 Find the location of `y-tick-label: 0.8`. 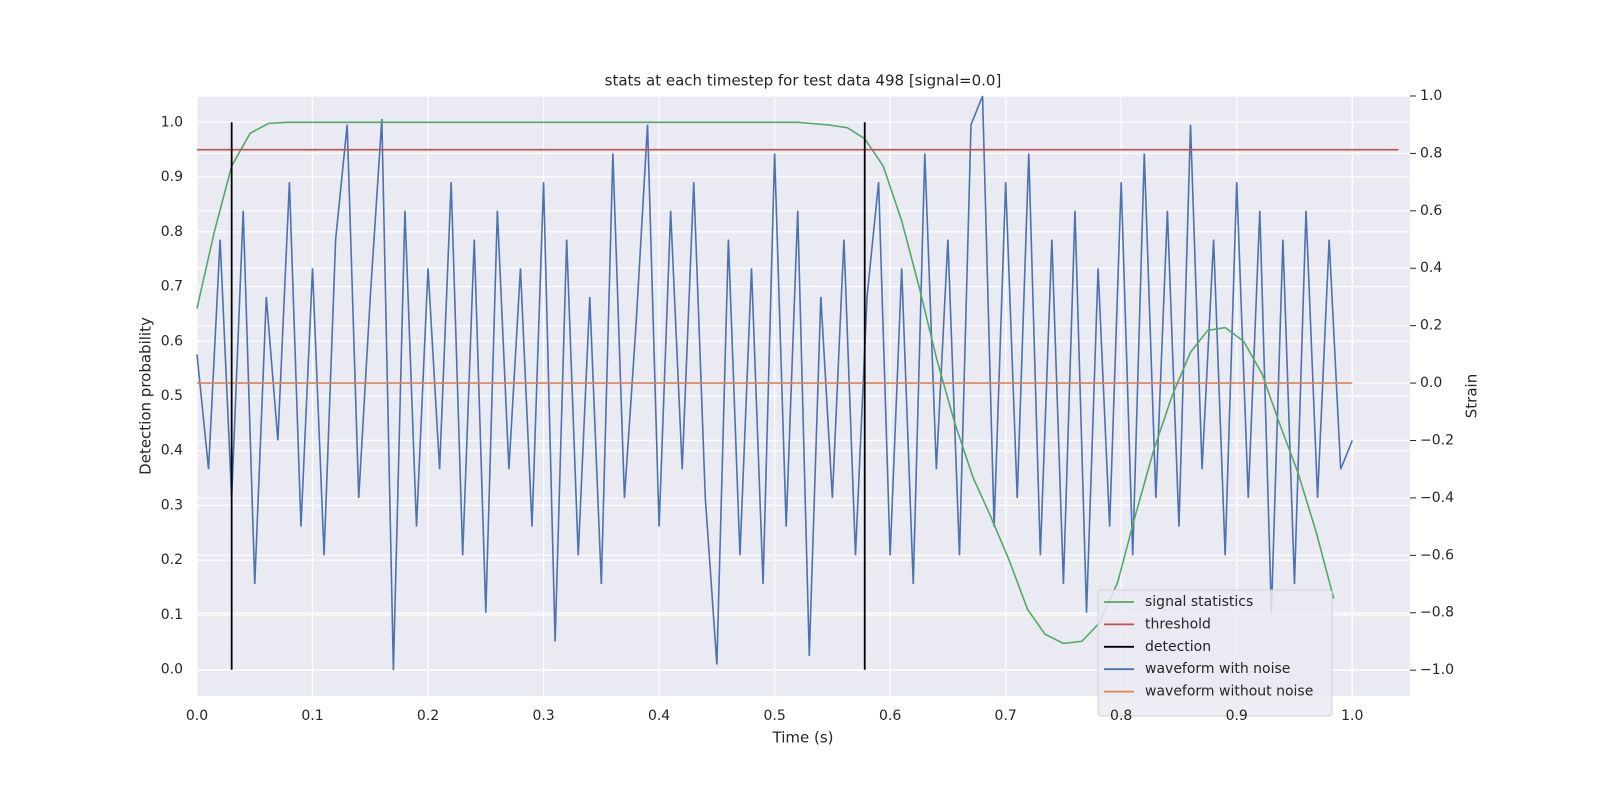

y-tick-label: 0.8 is located at coordinates (172, 232).